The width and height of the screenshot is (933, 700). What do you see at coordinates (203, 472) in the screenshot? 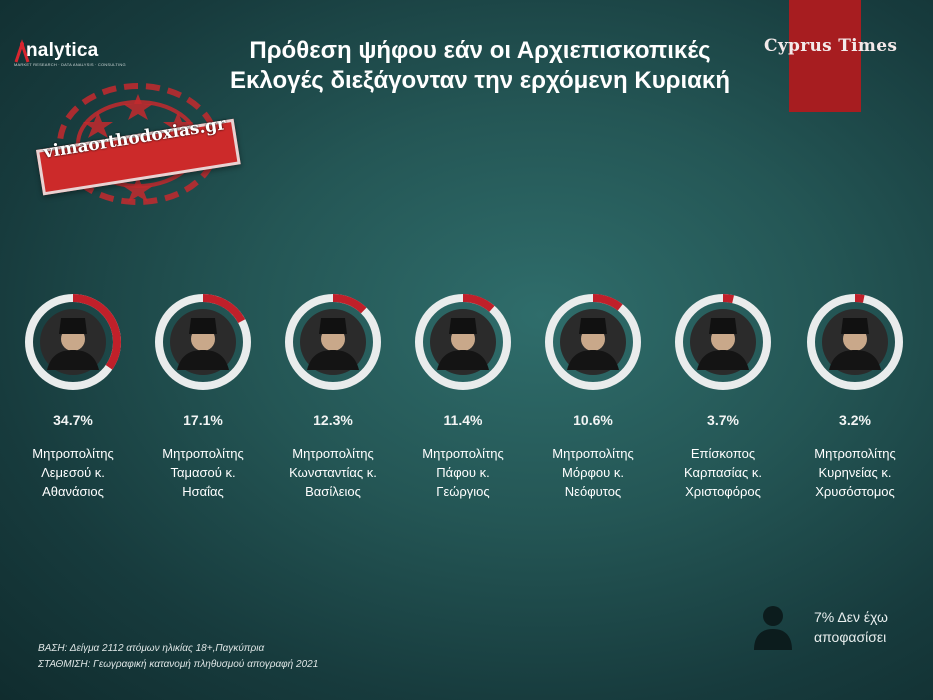
I see `candidate-name: Μητροπολίτης Ταμασού κ. Ησαΐας` at bounding box center [203, 472].